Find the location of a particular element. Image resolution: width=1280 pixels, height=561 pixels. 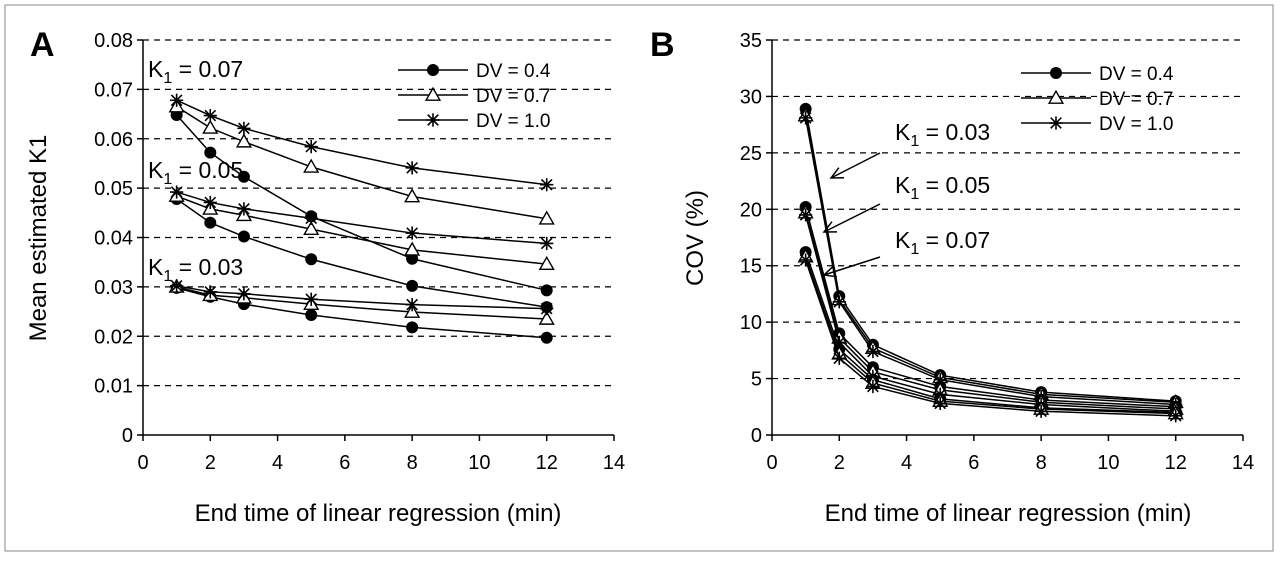

x-tick-label: 8 is located at coordinates (1041, 463).